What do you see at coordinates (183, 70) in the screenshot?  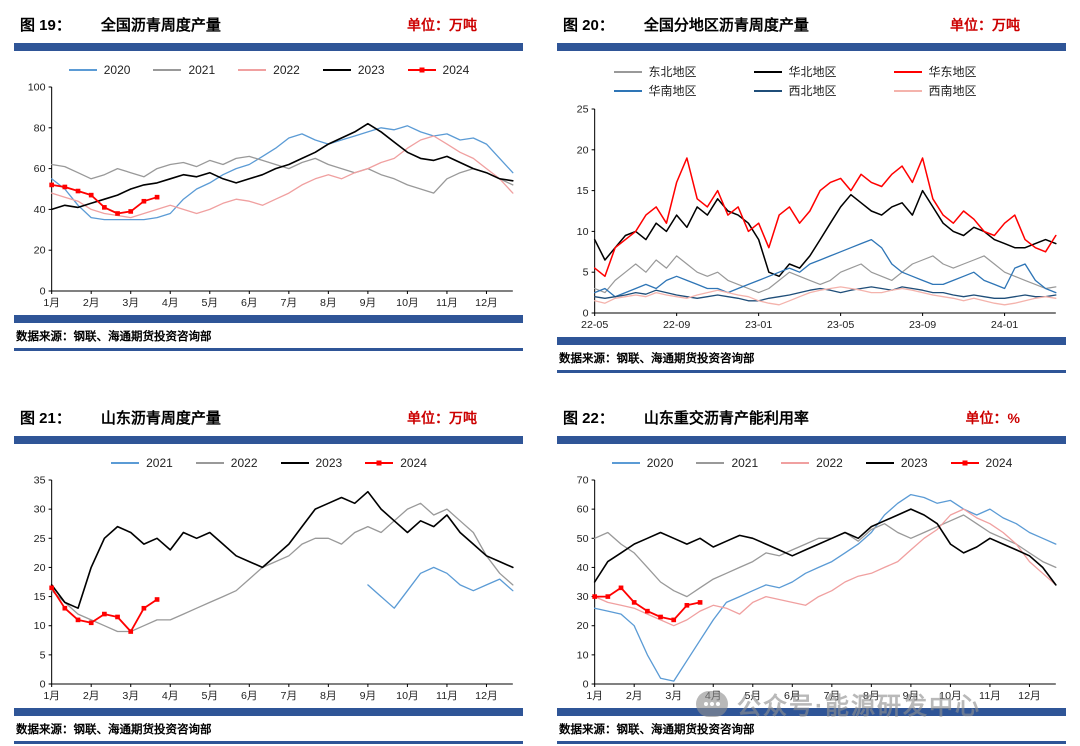 I see `legend-item-2021: 2021` at bounding box center [183, 70].